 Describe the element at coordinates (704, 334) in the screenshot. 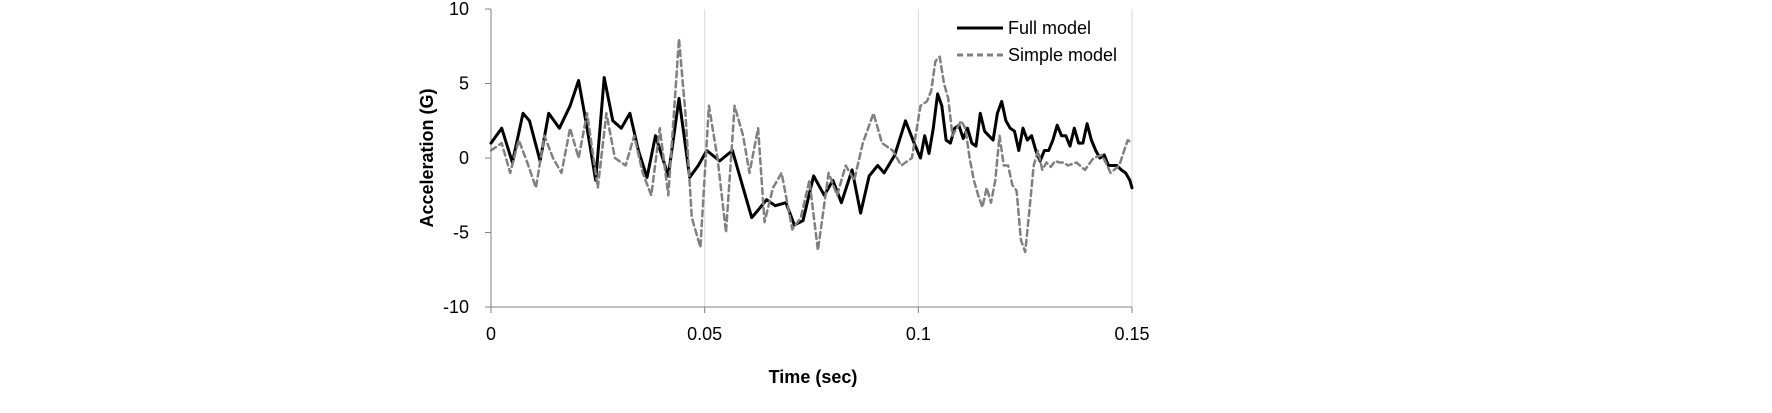

I see `x-tick-label: 0.05` at that location.